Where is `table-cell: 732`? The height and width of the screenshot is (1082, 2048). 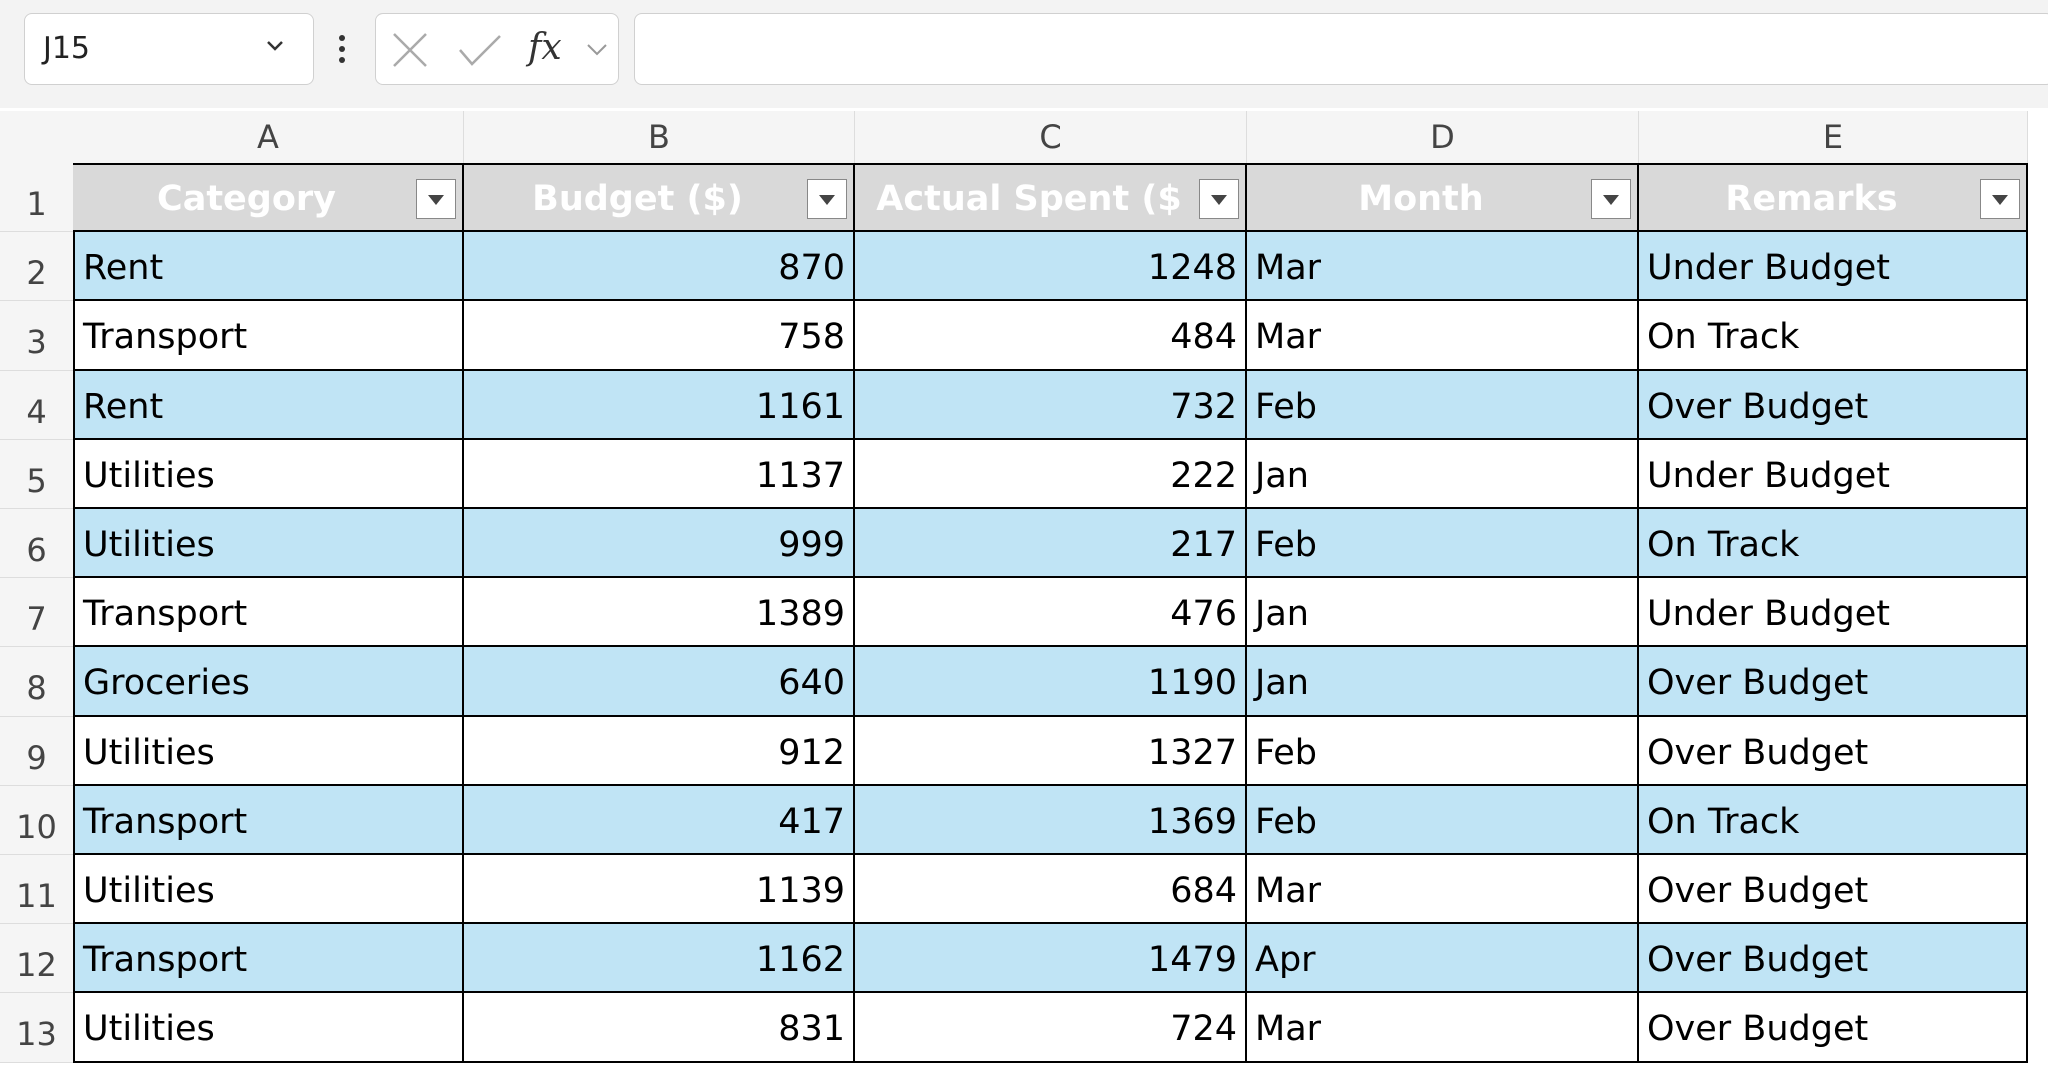
table-cell: 732 is located at coordinates (1051, 405).